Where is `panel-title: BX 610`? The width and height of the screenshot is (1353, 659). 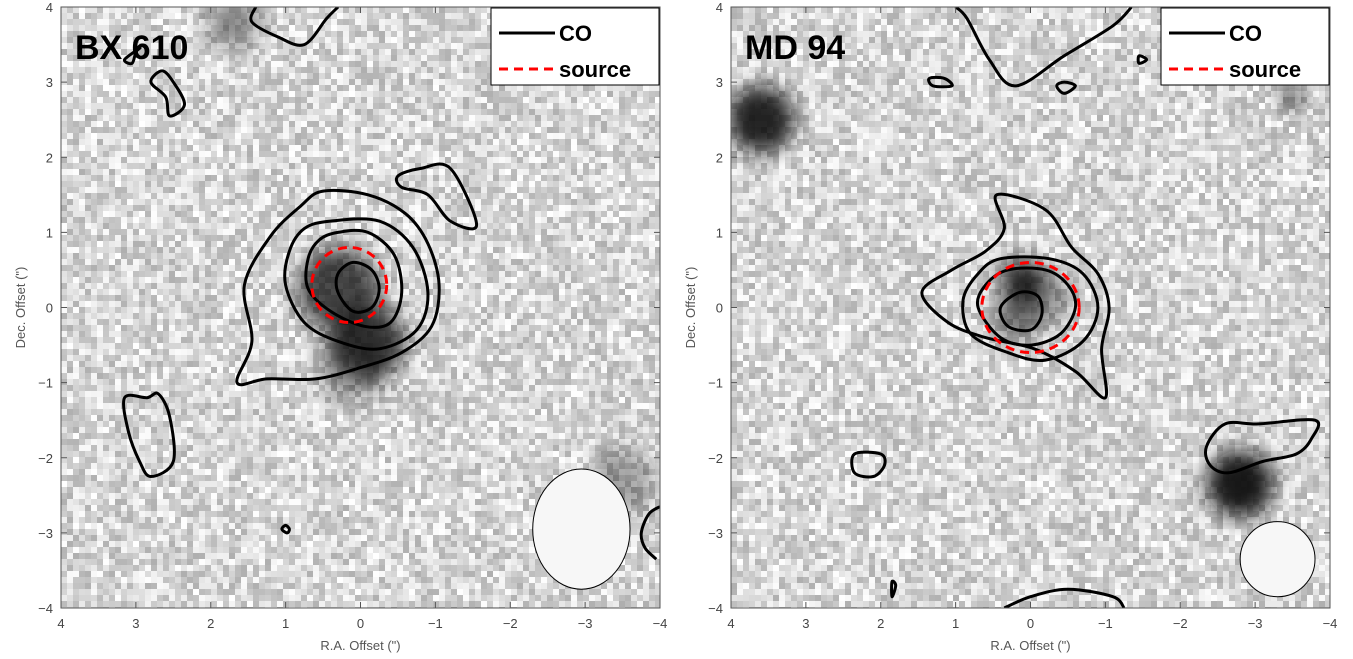
panel-title: BX 610 is located at coordinates (131, 48).